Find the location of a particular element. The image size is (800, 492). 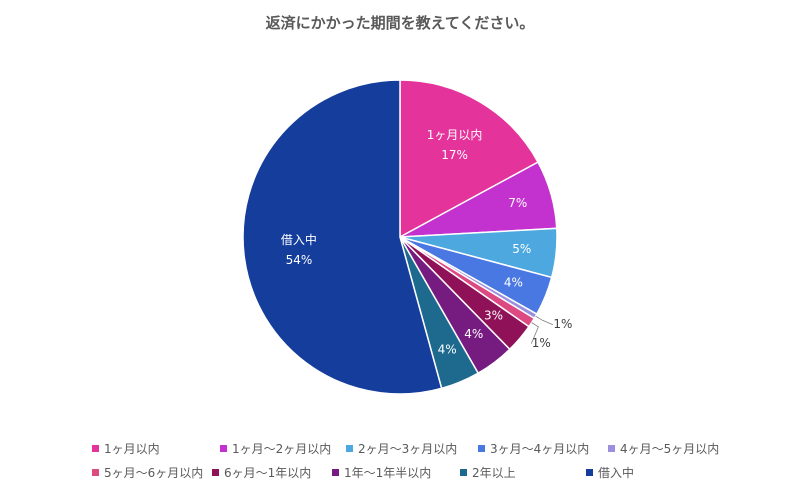

data-label-10: 54% is located at coordinates (299, 260).